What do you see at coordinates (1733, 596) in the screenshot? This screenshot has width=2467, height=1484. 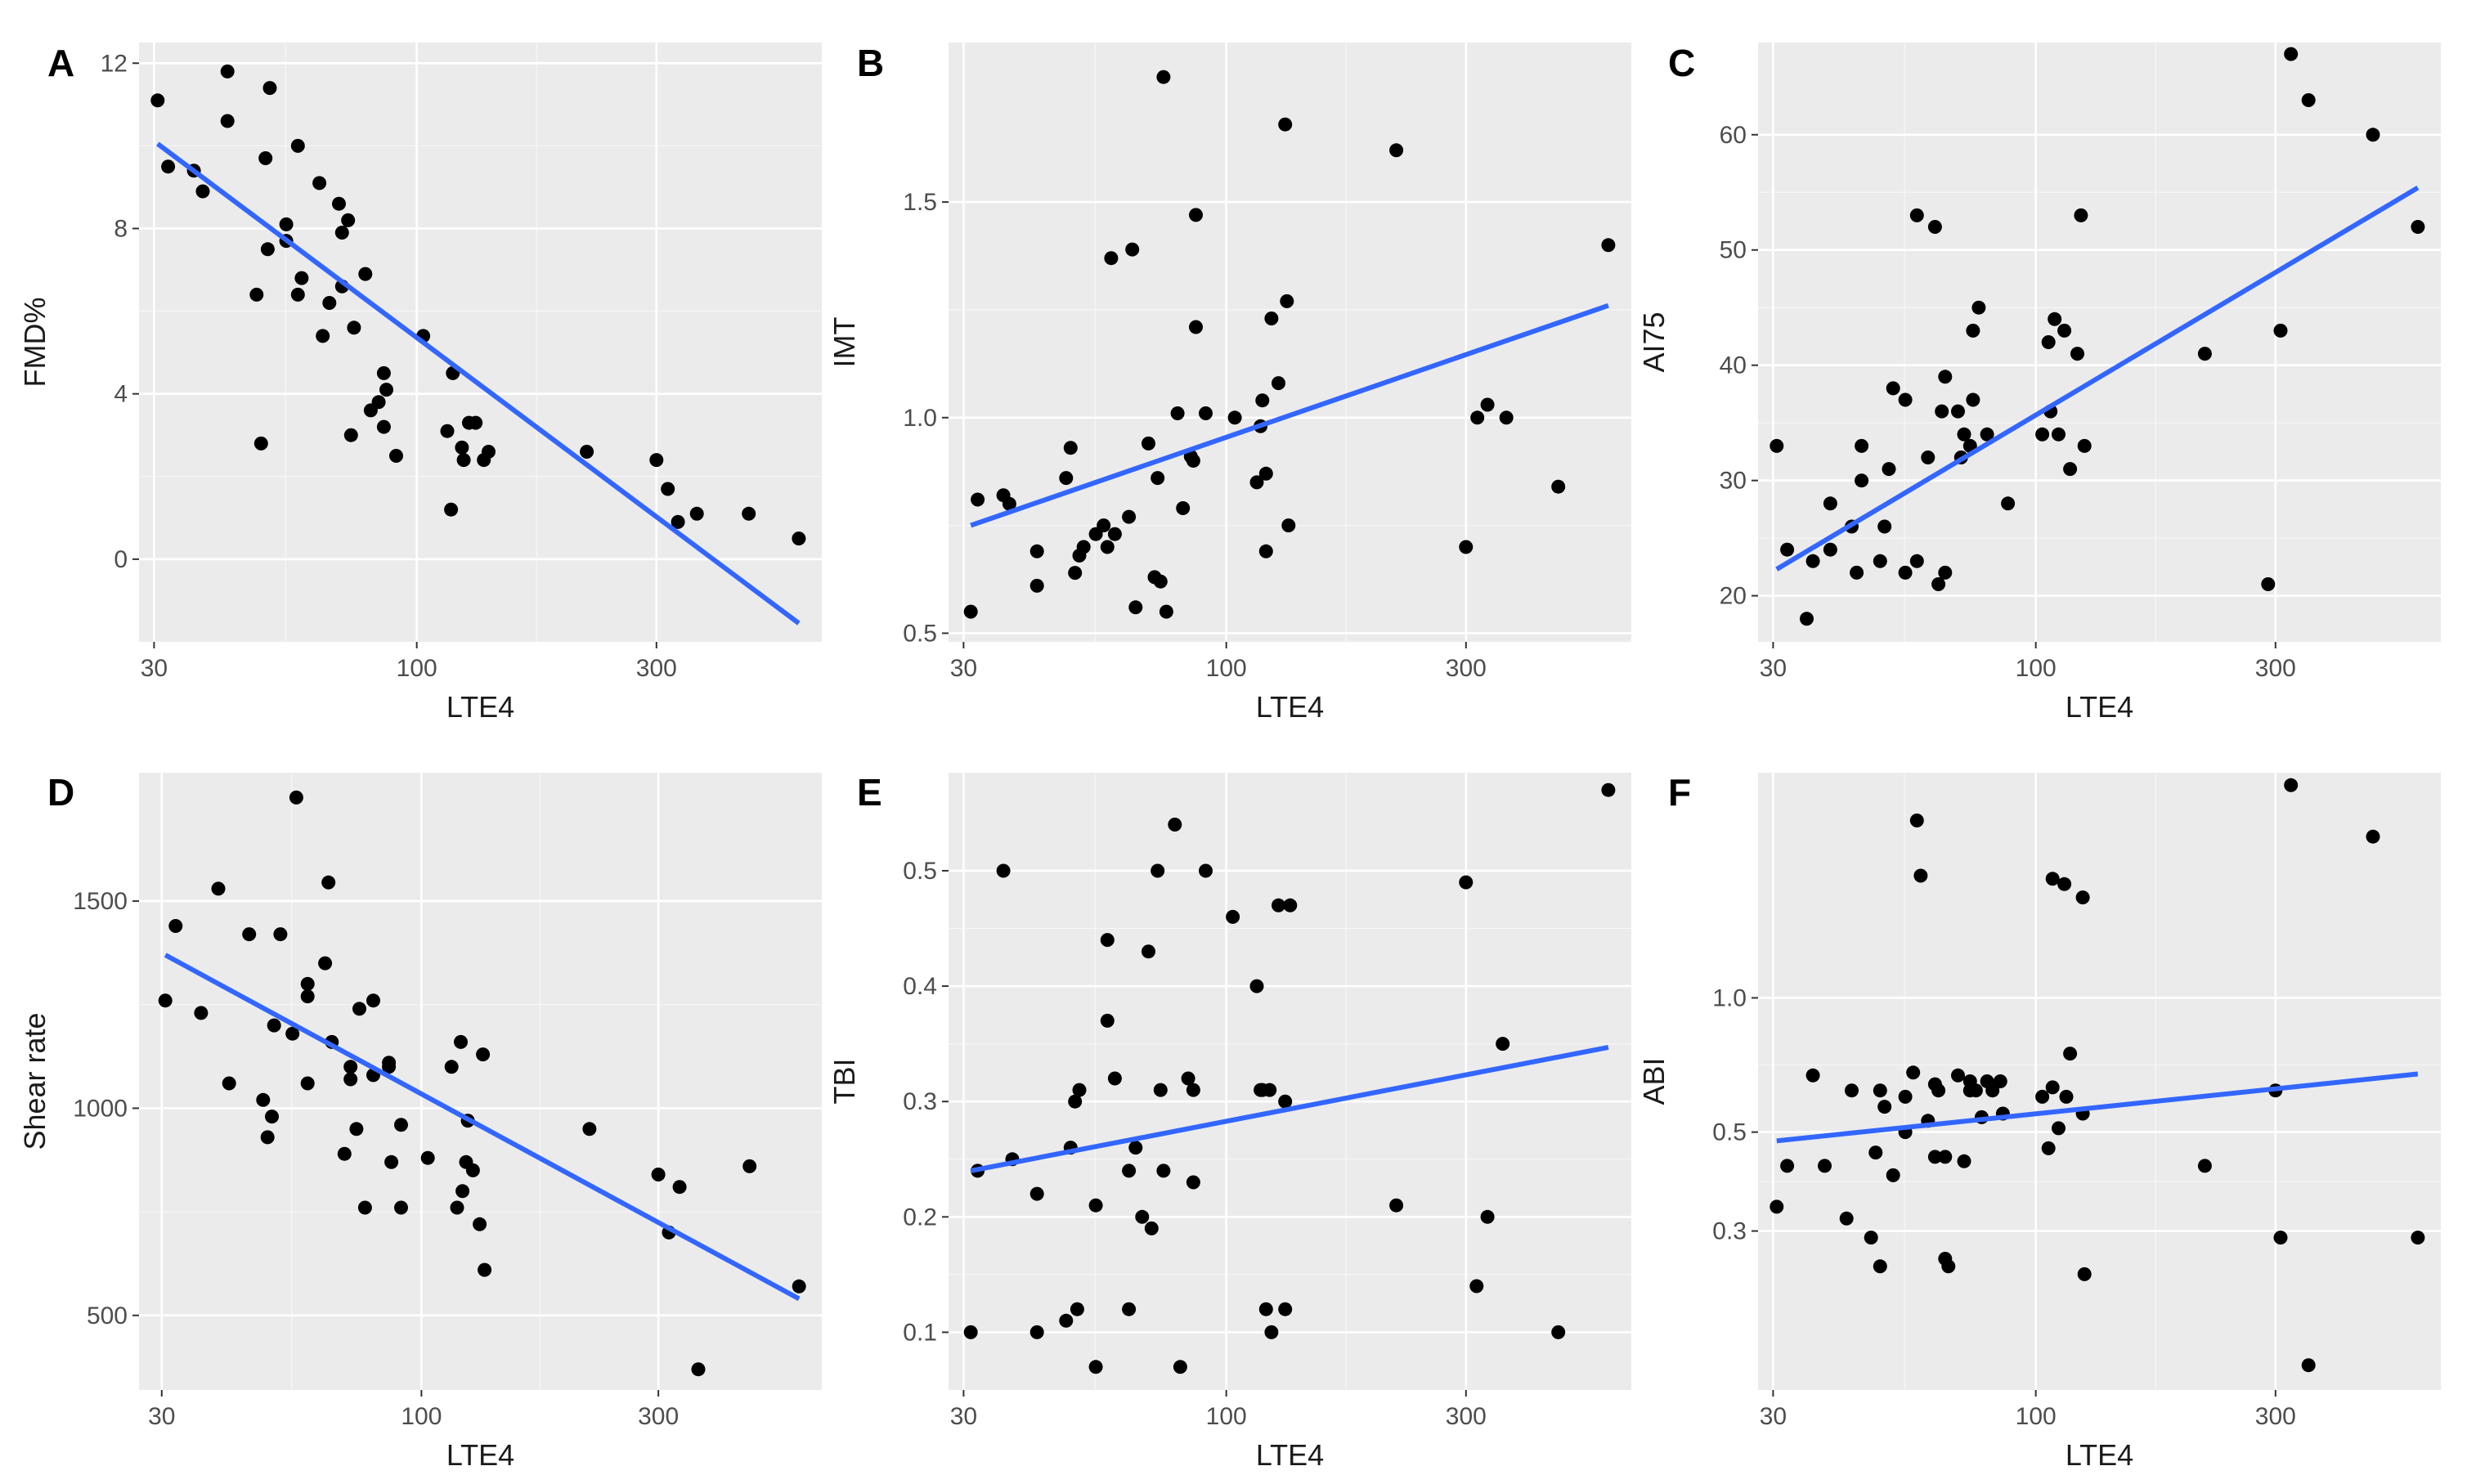 I see `y-tick-label: 20` at bounding box center [1733, 596].